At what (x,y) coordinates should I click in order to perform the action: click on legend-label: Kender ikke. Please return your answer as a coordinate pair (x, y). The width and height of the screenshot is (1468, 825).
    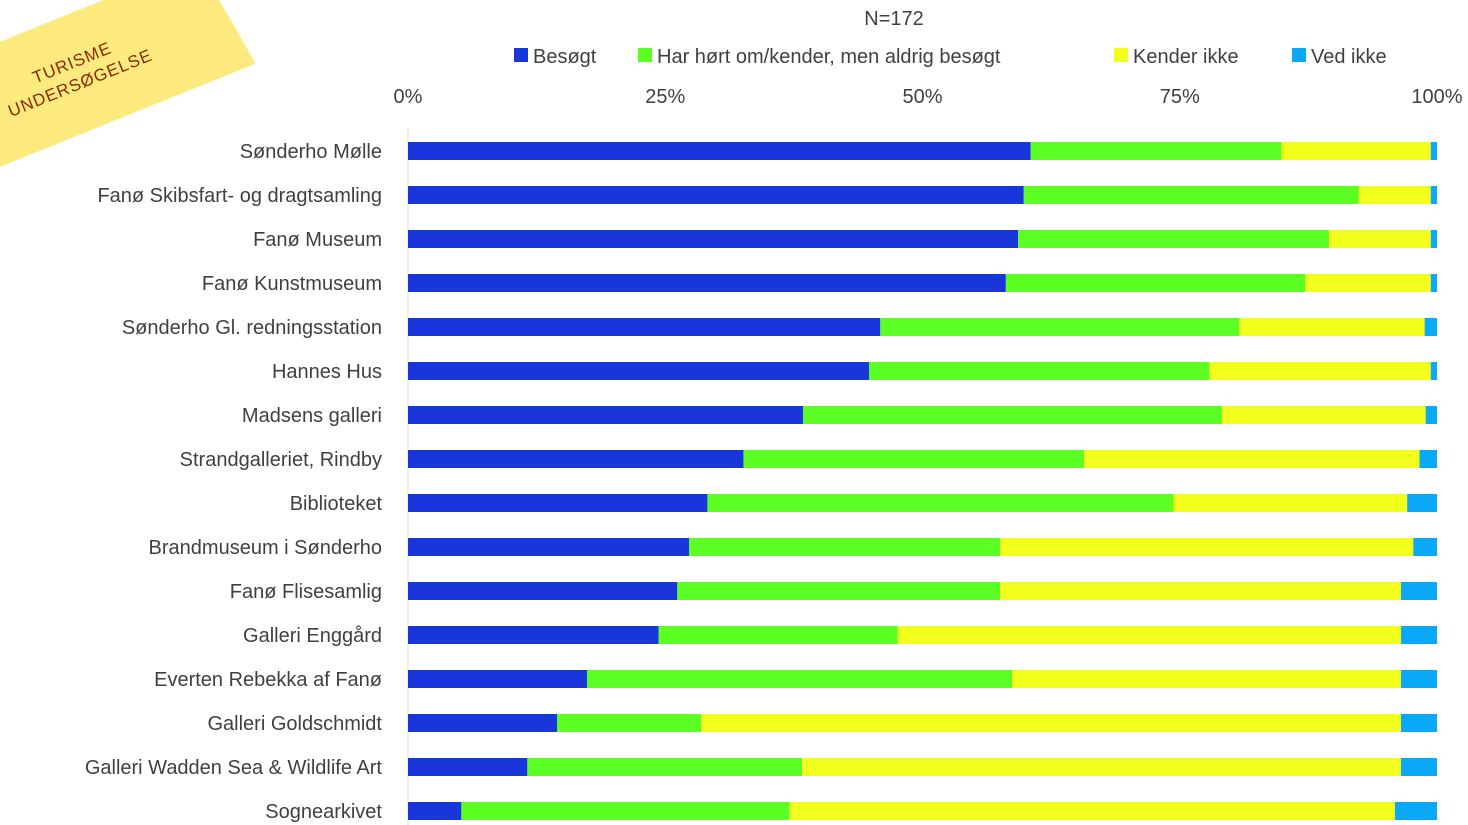
    Looking at the image, I should click on (1186, 57).